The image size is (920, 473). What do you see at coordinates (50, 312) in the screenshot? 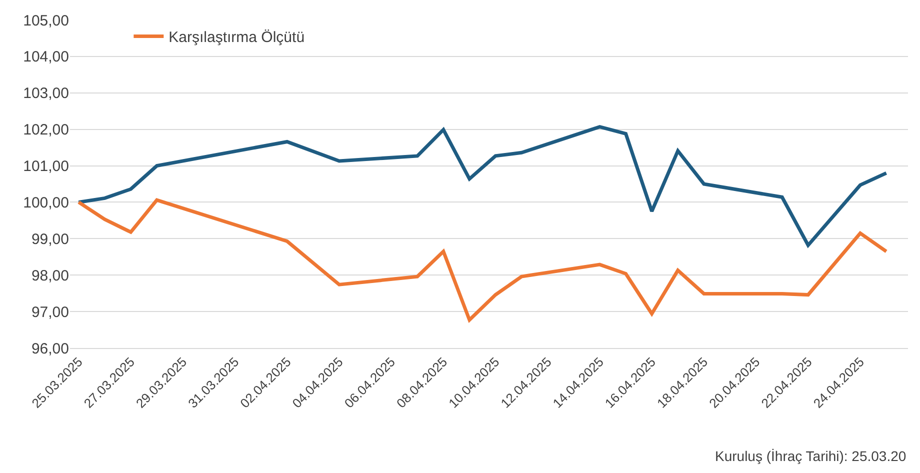
I see `y-tick-label: 97,00` at bounding box center [50, 312].